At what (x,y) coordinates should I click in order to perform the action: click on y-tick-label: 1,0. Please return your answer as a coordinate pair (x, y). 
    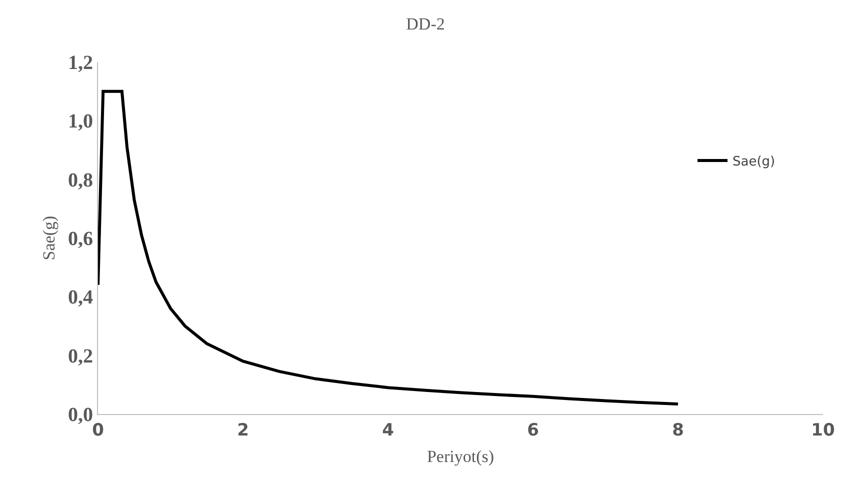
    Looking at the image, I should click on (80, 121).